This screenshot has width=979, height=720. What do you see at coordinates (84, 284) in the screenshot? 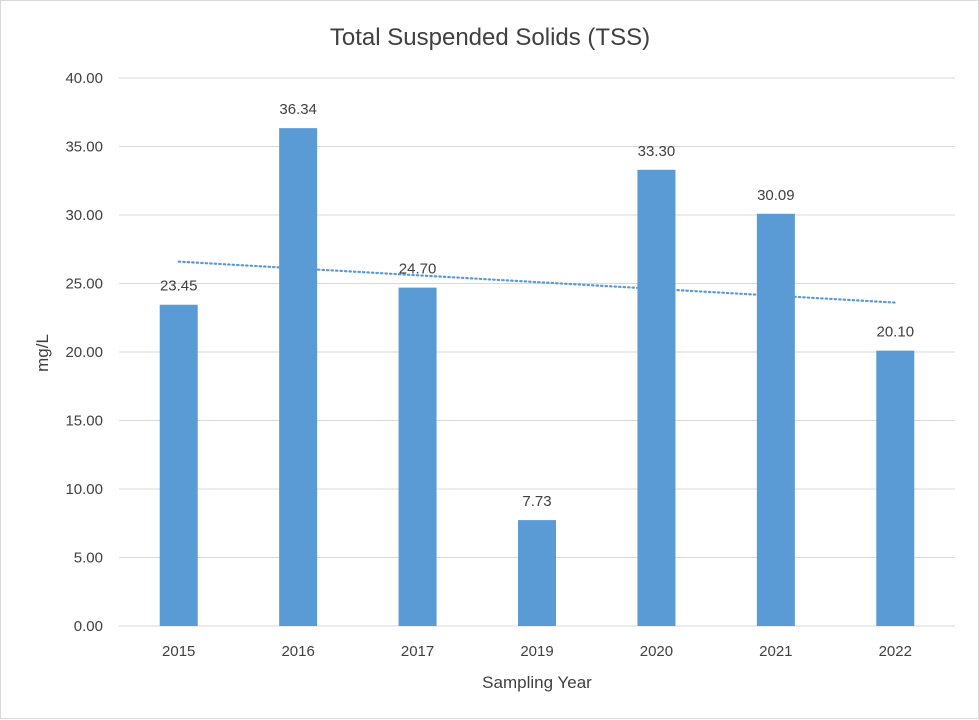
I see `y-tick-label-5: 25.00` at bounding box center [84, 284].